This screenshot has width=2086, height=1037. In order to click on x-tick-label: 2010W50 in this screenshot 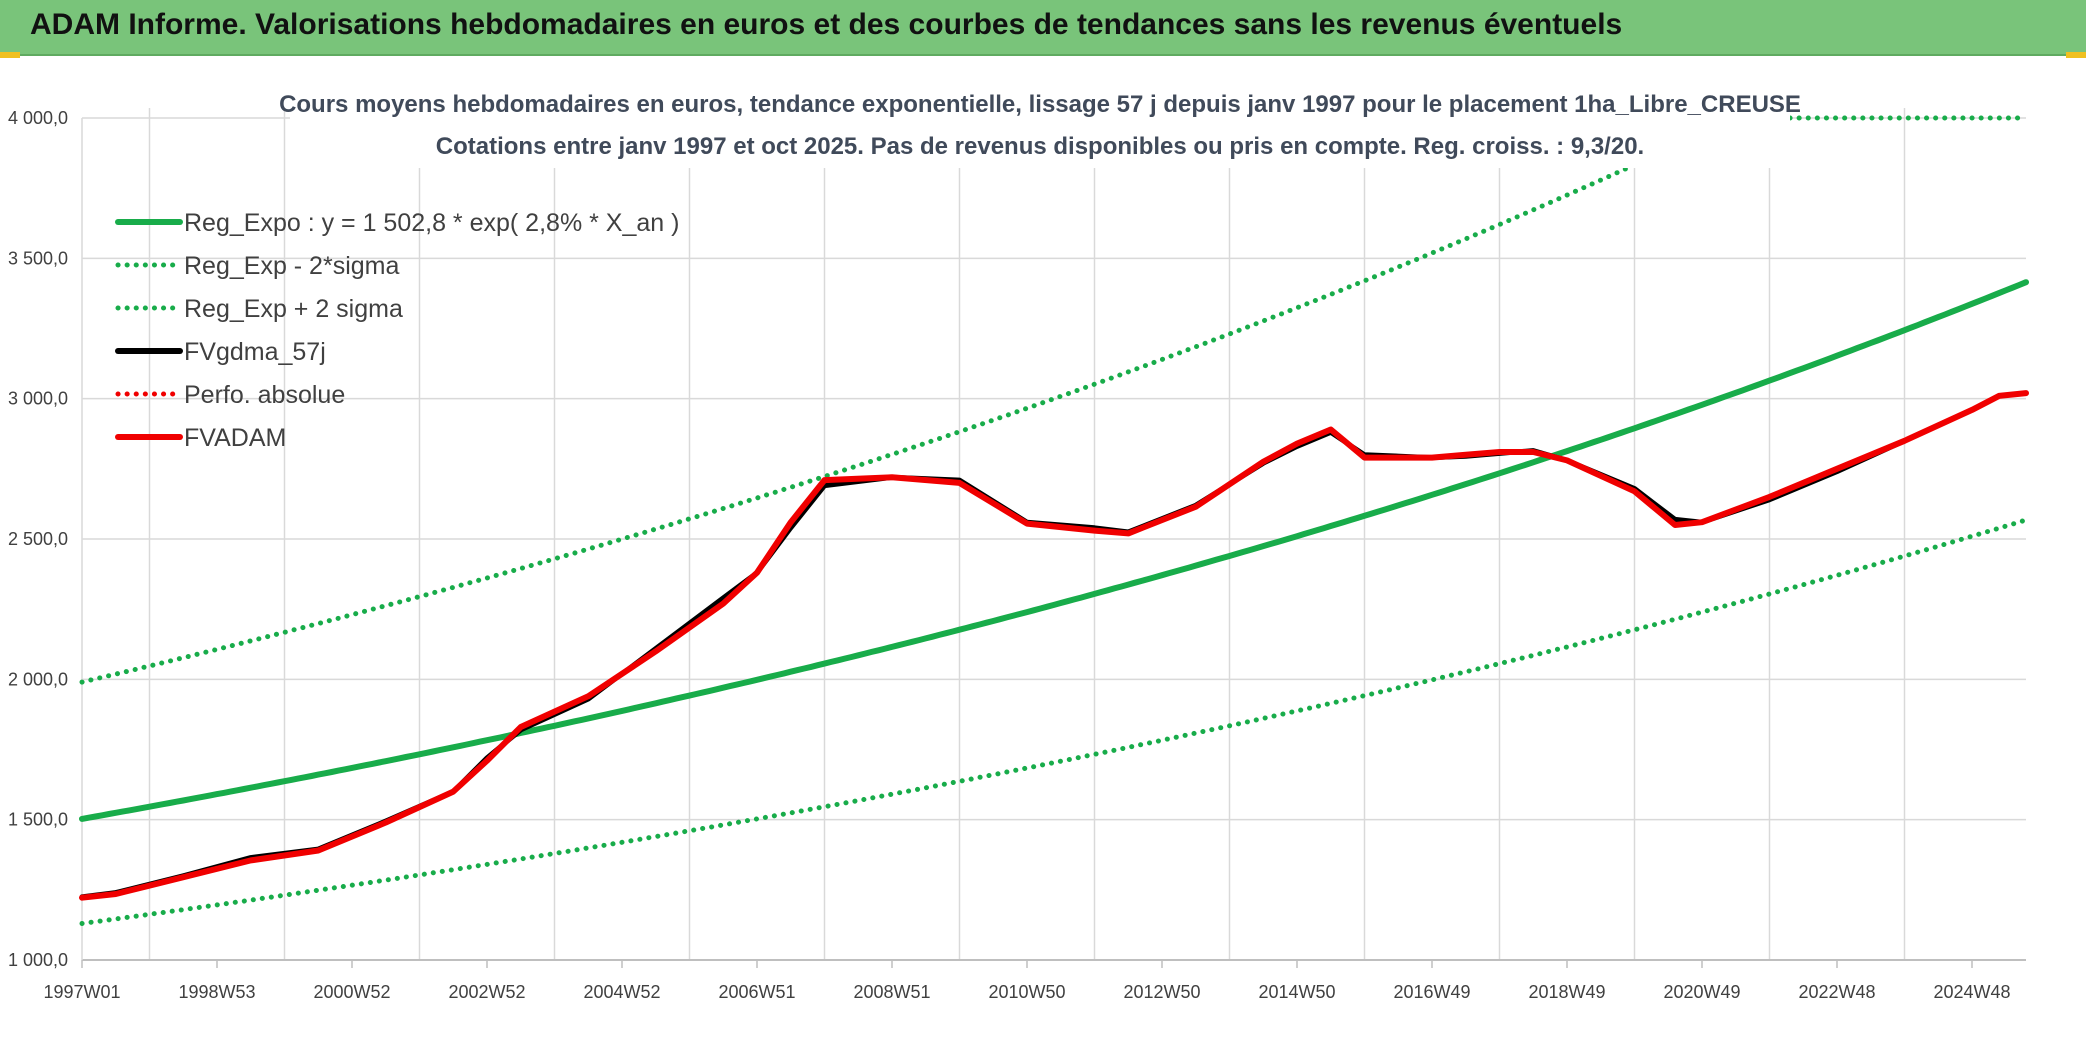, I will do `click(1026, 992)`.